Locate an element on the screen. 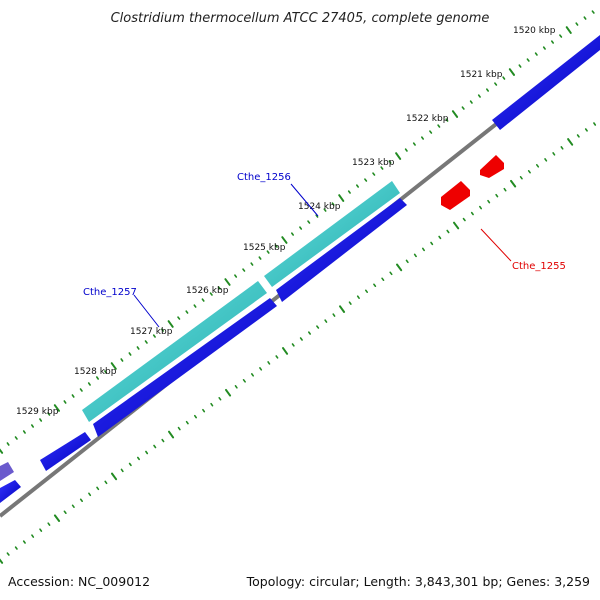 The image size is (600, 600). gene-label-cthe-1255: Cthe_1255 is located at coordinates (539, 266).